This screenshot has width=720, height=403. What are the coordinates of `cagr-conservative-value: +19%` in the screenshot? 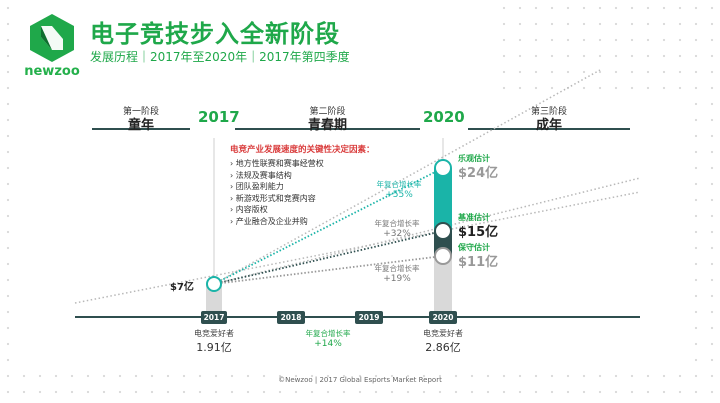 It's located at (397, 279).